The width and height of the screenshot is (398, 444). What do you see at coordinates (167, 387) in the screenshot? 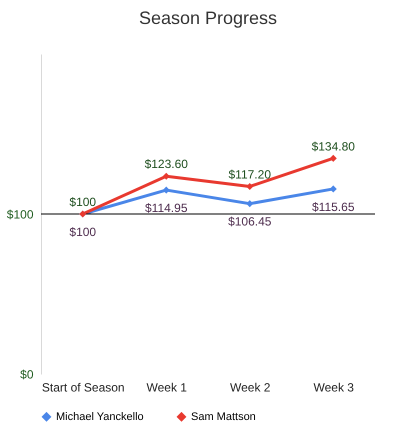
I see `x-tick-label: Week 1` at bounding box center [167, 387].